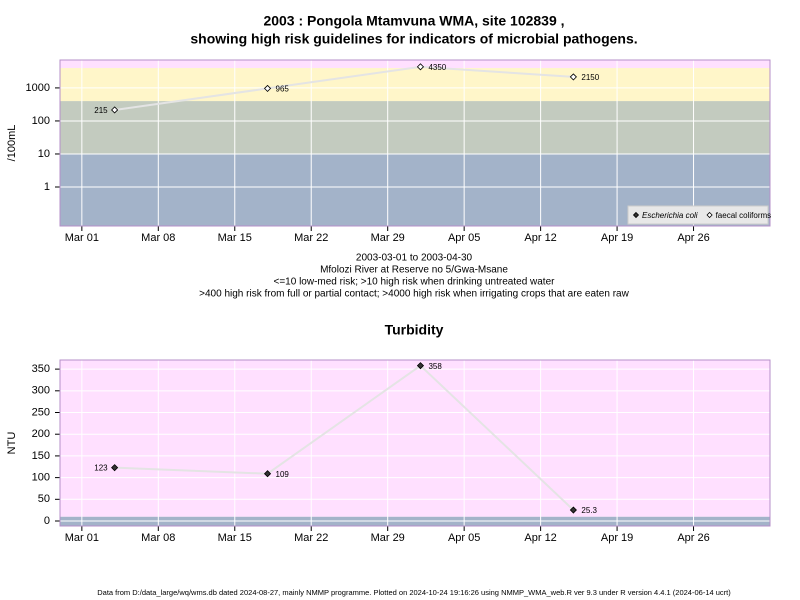 The image size is (800, 600). Describe the element at coordinates (12, 443) in the screenshot. I see `y-axis-label: NTU` at that location.